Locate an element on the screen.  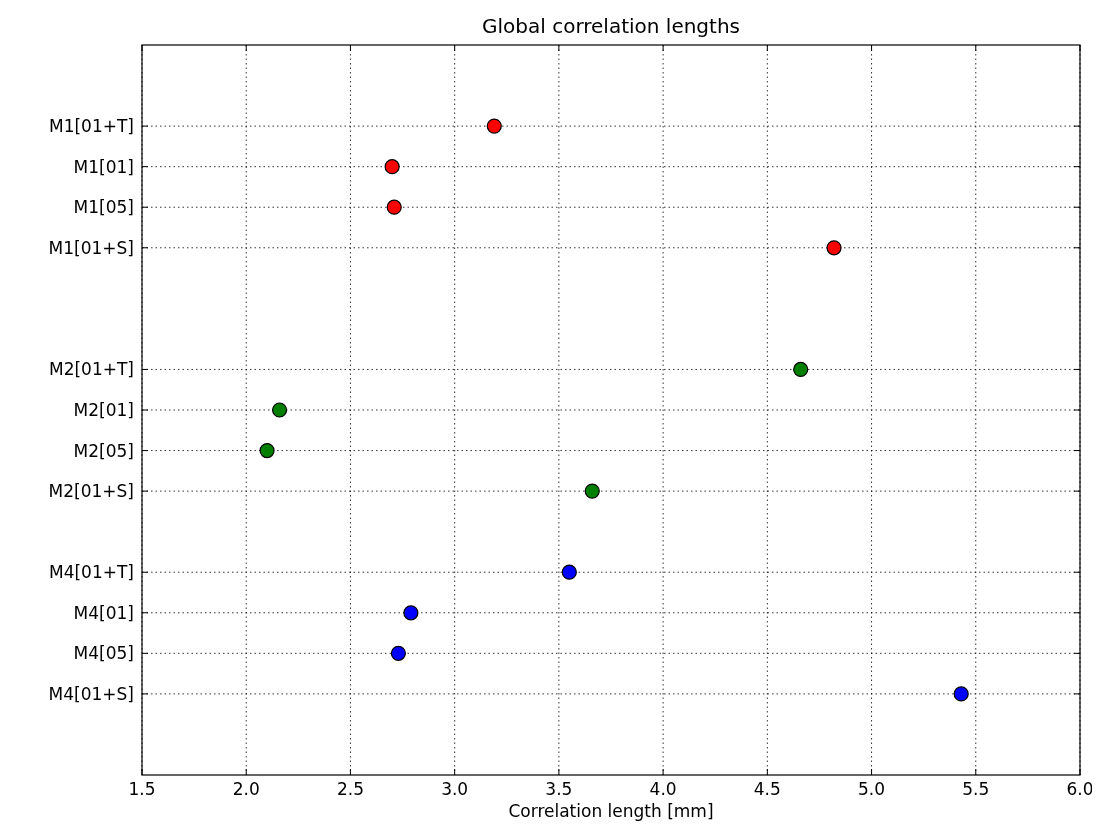
x-tick-label: 2.5 is located at coordinates (350, 789).